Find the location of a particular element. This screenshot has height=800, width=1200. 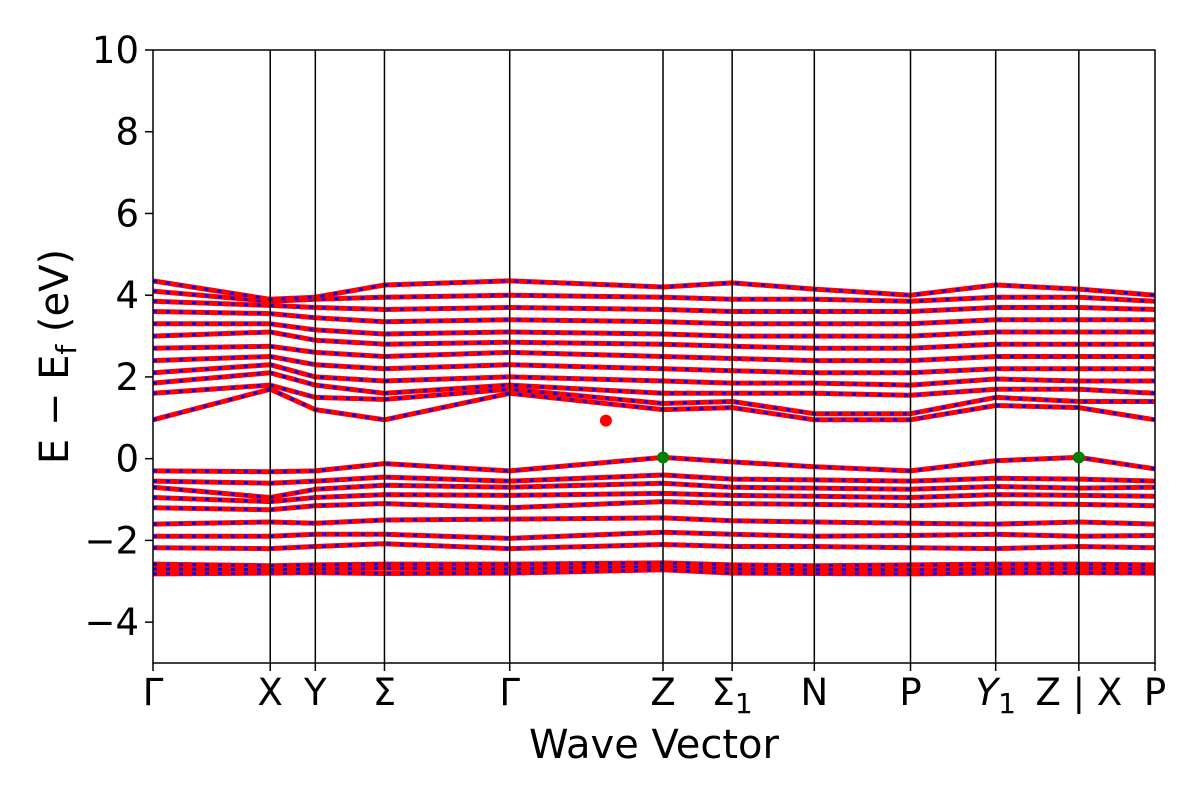

band-20-spin-up is located at coordinates (654, 306).